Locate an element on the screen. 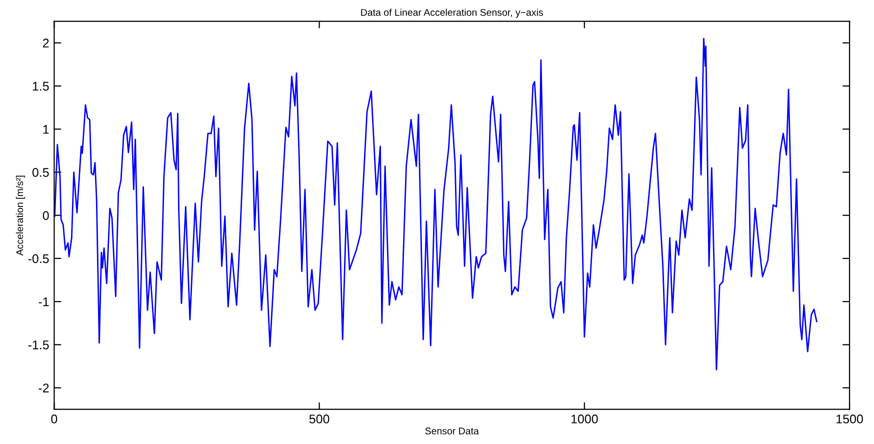  y-tick-label: 0 is located at coordinates (45, 215).